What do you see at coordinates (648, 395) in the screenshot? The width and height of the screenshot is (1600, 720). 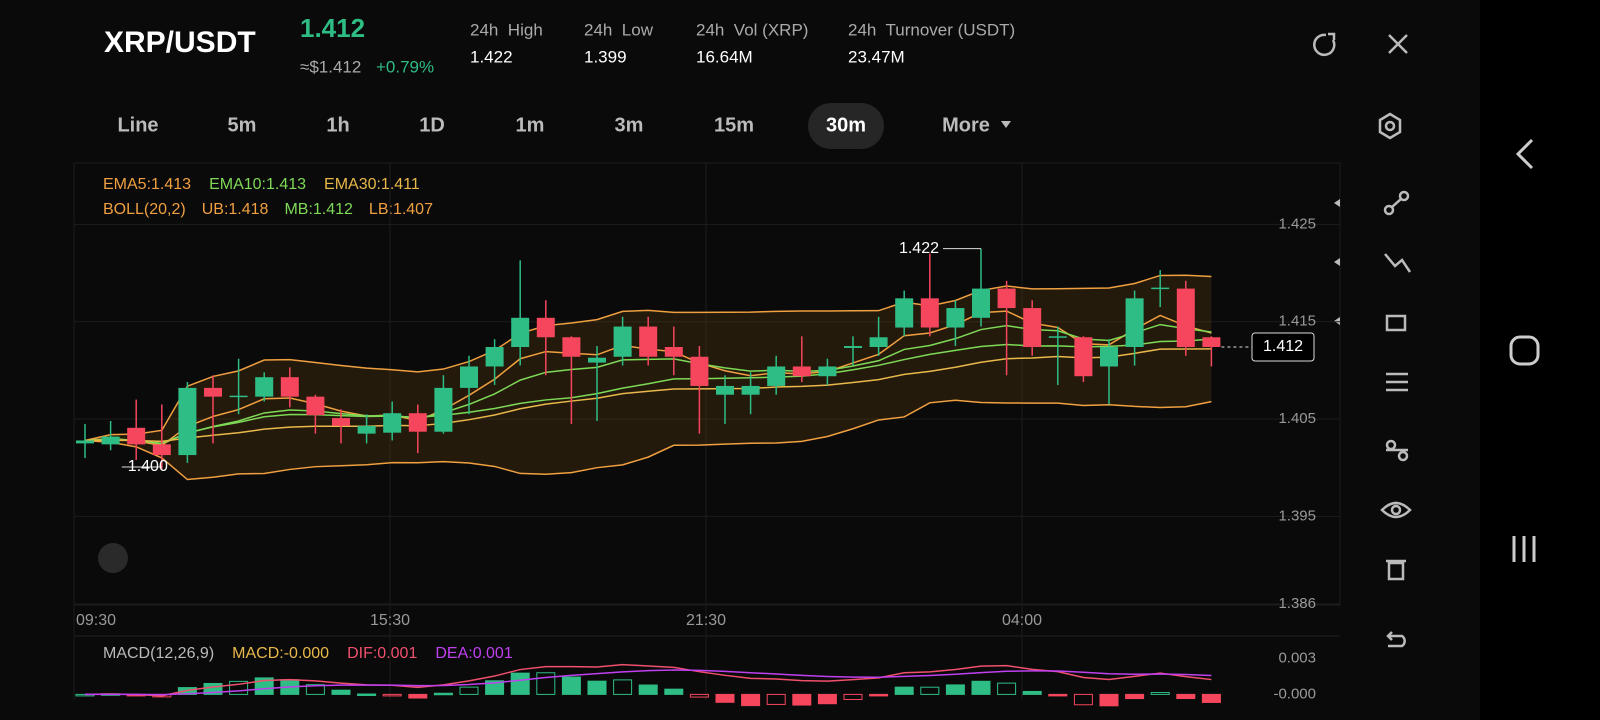 I see `ema-line` at bounding box center [648, 395].